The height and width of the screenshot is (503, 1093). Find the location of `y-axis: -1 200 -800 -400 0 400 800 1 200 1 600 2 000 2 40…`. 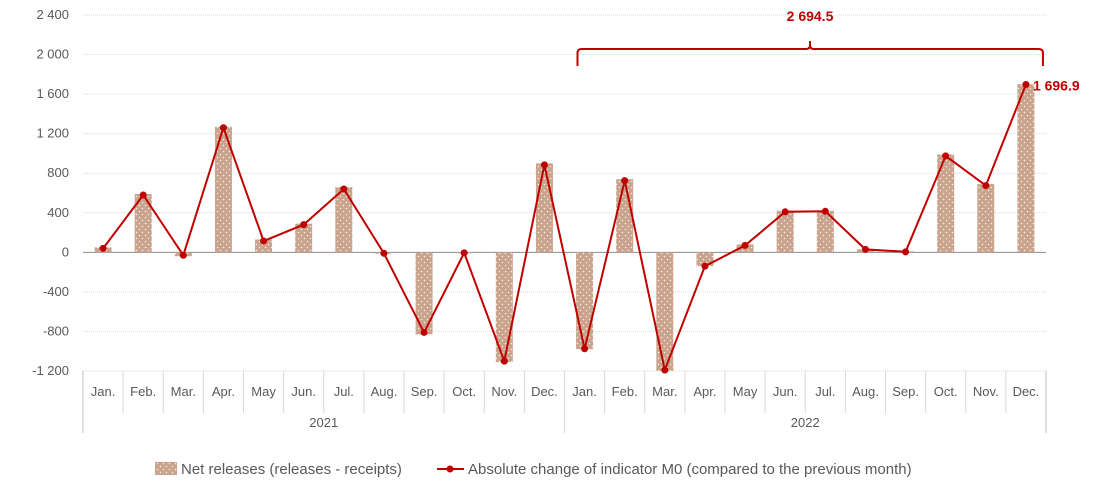

y-axis: -1 200 -800 -400 0 400 800 1 200 1 600 2 000 2 40… is located at coordinates (50, 192).